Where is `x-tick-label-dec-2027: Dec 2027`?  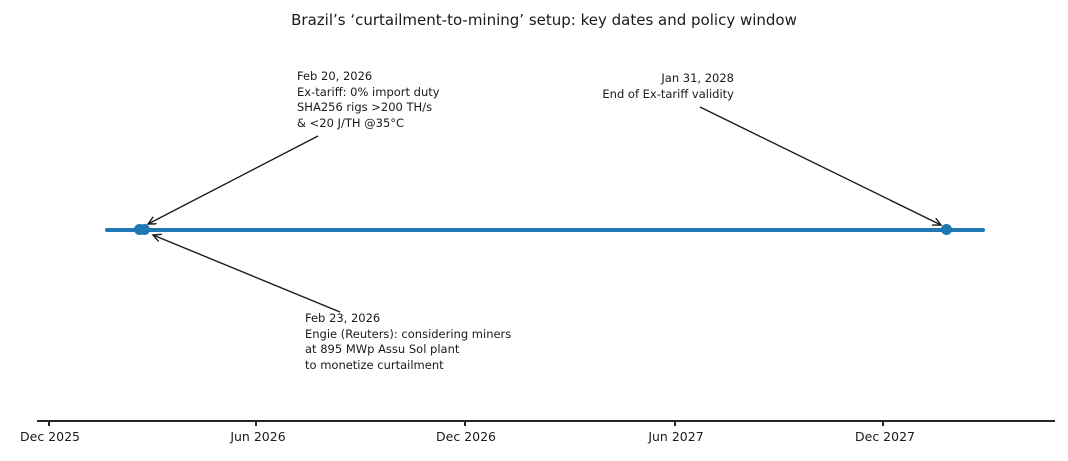
x-tick-label-dec-2027: Dec 2027 is located at coordinates (885, 436).